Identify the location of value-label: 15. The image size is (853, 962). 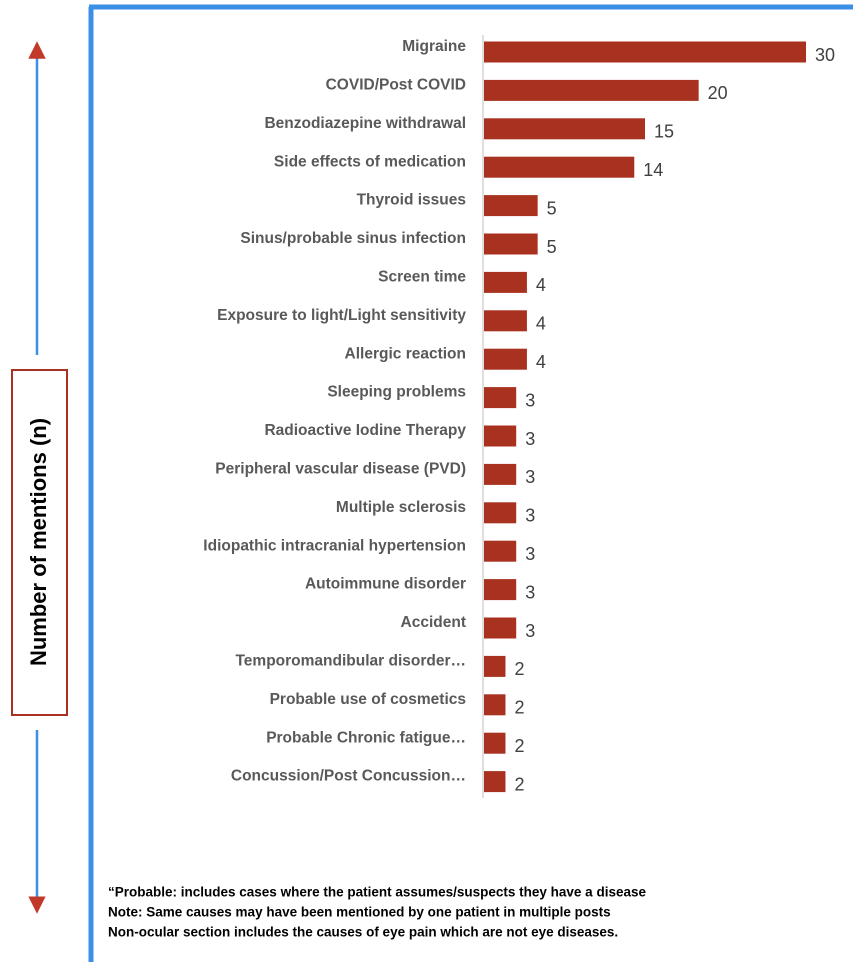
(664, 132).